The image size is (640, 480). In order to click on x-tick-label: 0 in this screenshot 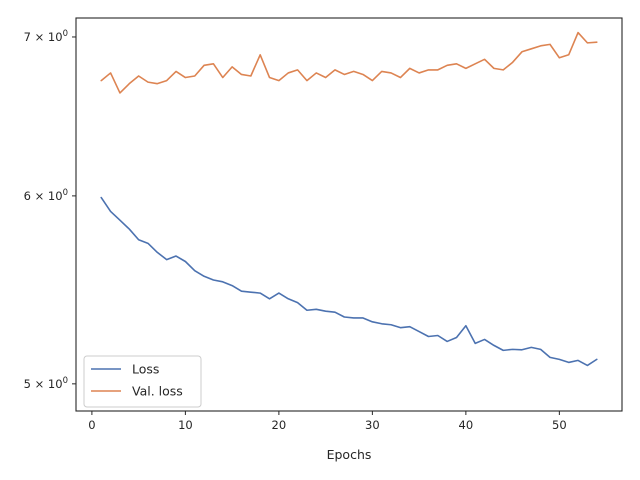, I will do `click(91, 425)`.